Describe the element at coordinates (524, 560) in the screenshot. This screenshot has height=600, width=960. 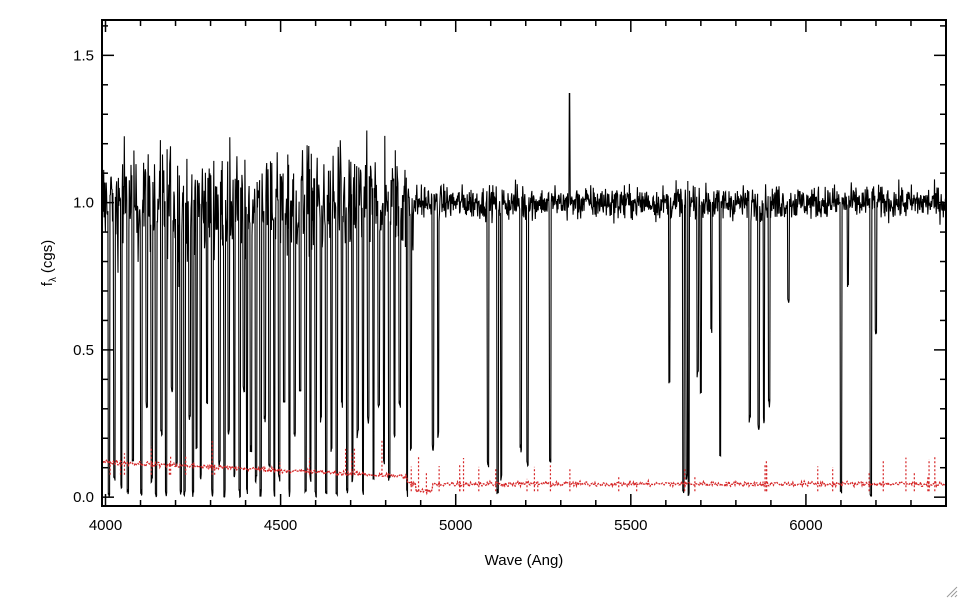
I see `x-axis-label: Wave (Ang)` at that location.